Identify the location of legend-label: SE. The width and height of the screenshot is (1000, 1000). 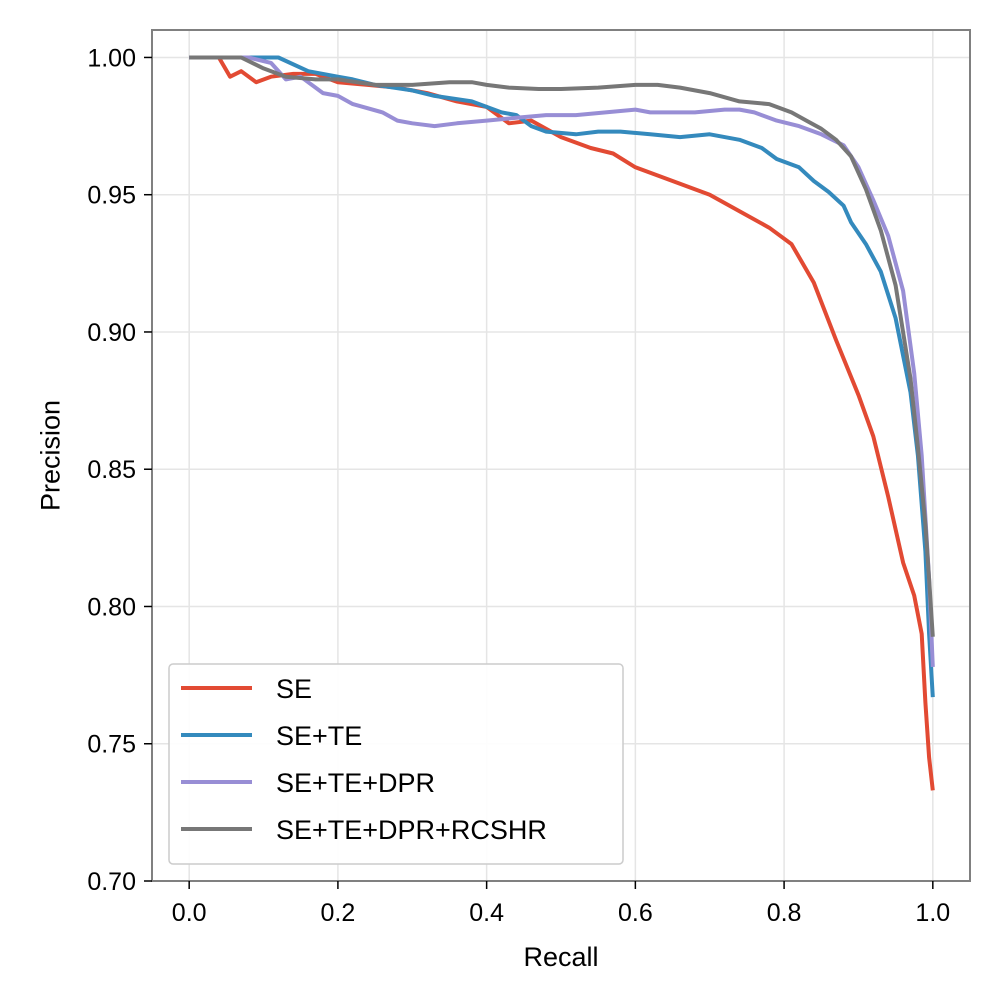
(294, 689).